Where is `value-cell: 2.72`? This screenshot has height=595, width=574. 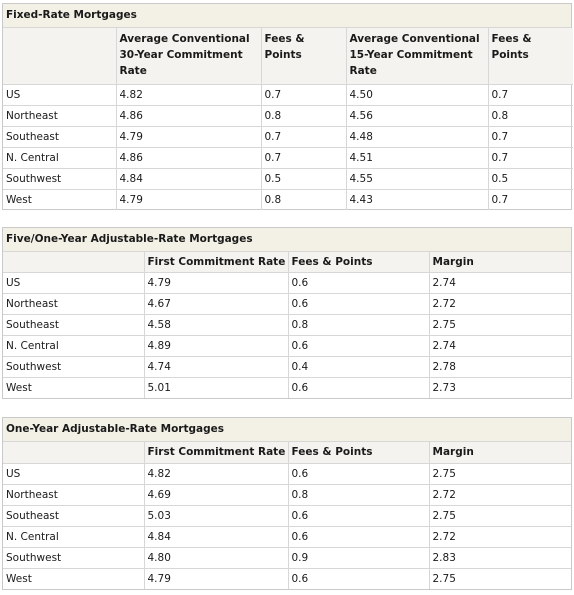
value-cell: 2.72 is located at coordinates (499, 494).